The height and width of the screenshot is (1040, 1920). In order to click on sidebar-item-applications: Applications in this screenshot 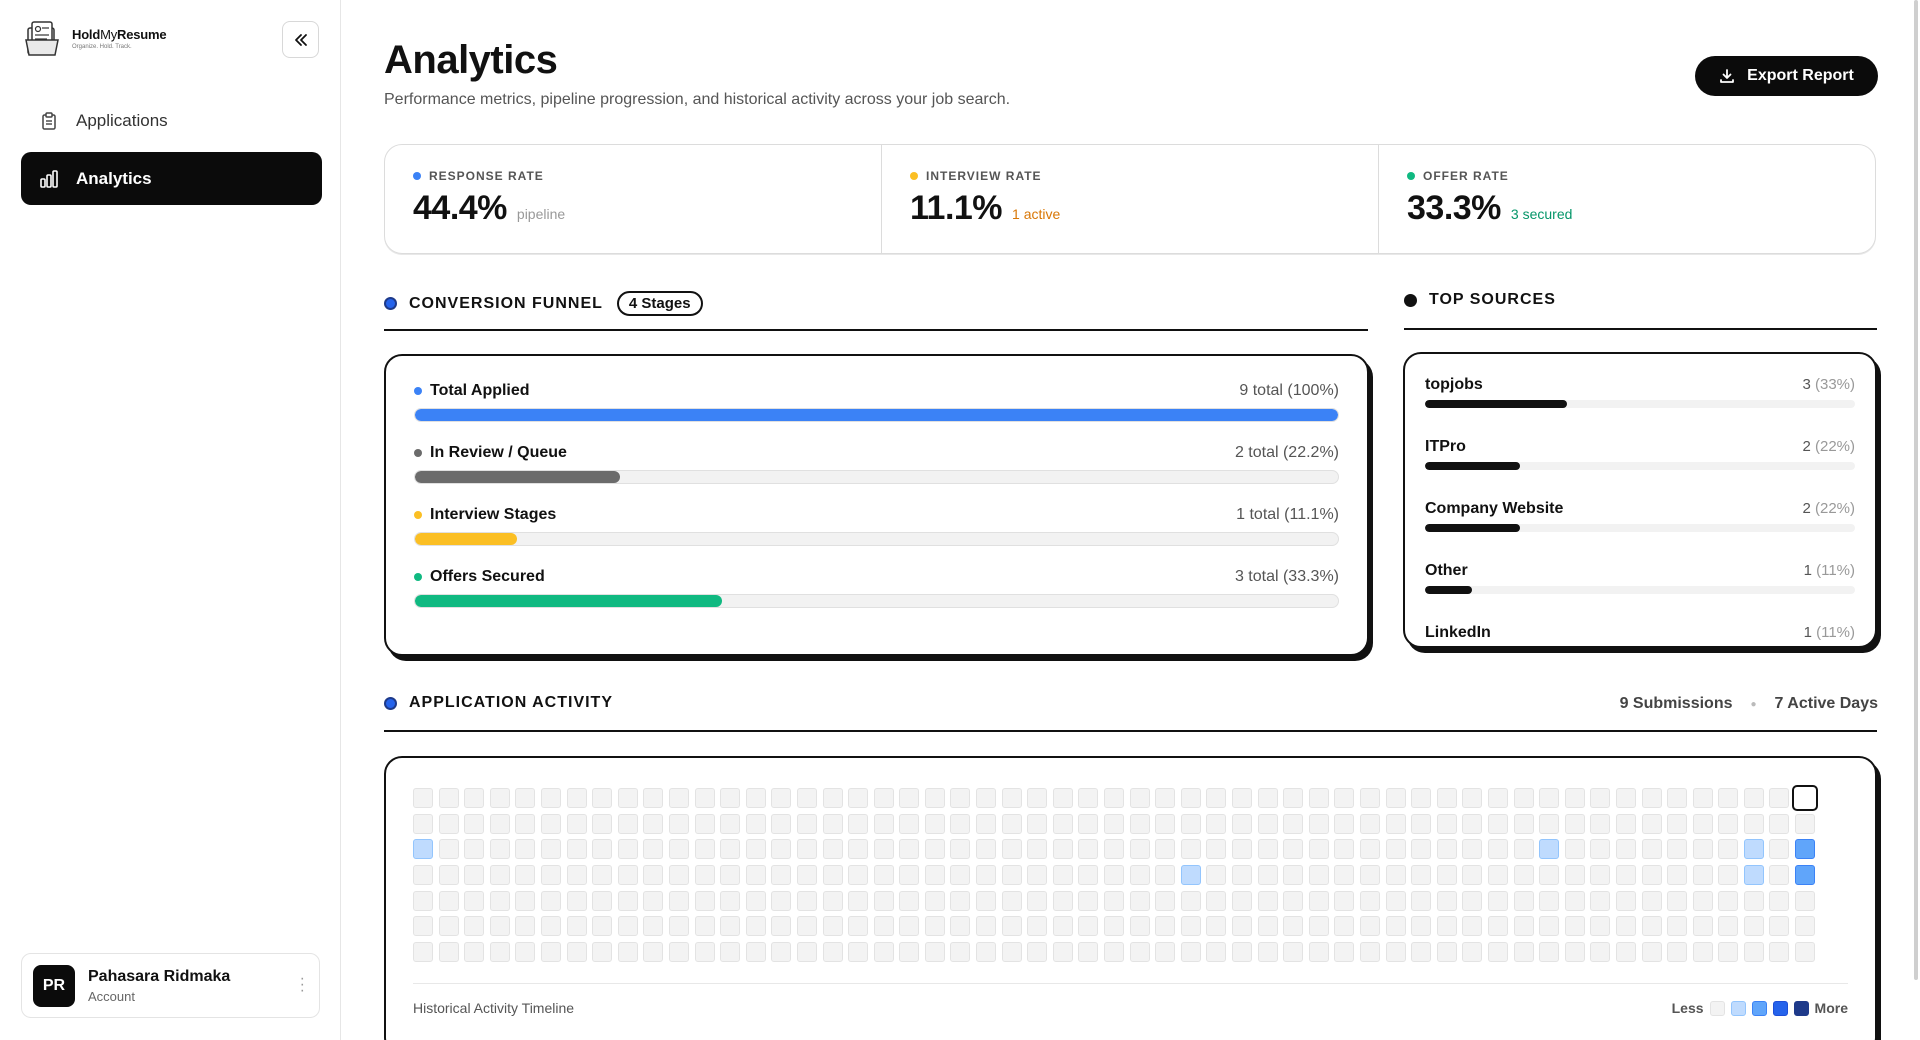, I will do `click(171, 120)`.